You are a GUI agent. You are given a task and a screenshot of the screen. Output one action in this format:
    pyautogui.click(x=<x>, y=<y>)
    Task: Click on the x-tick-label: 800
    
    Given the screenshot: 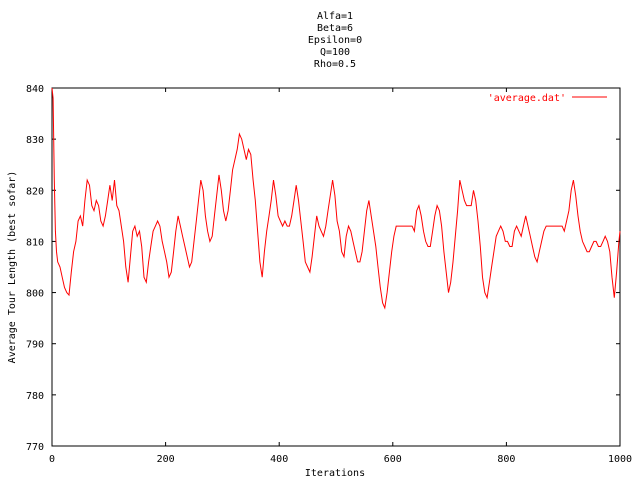 What is the action you would take?
    pyautogui.click(x=506, y=459)
    